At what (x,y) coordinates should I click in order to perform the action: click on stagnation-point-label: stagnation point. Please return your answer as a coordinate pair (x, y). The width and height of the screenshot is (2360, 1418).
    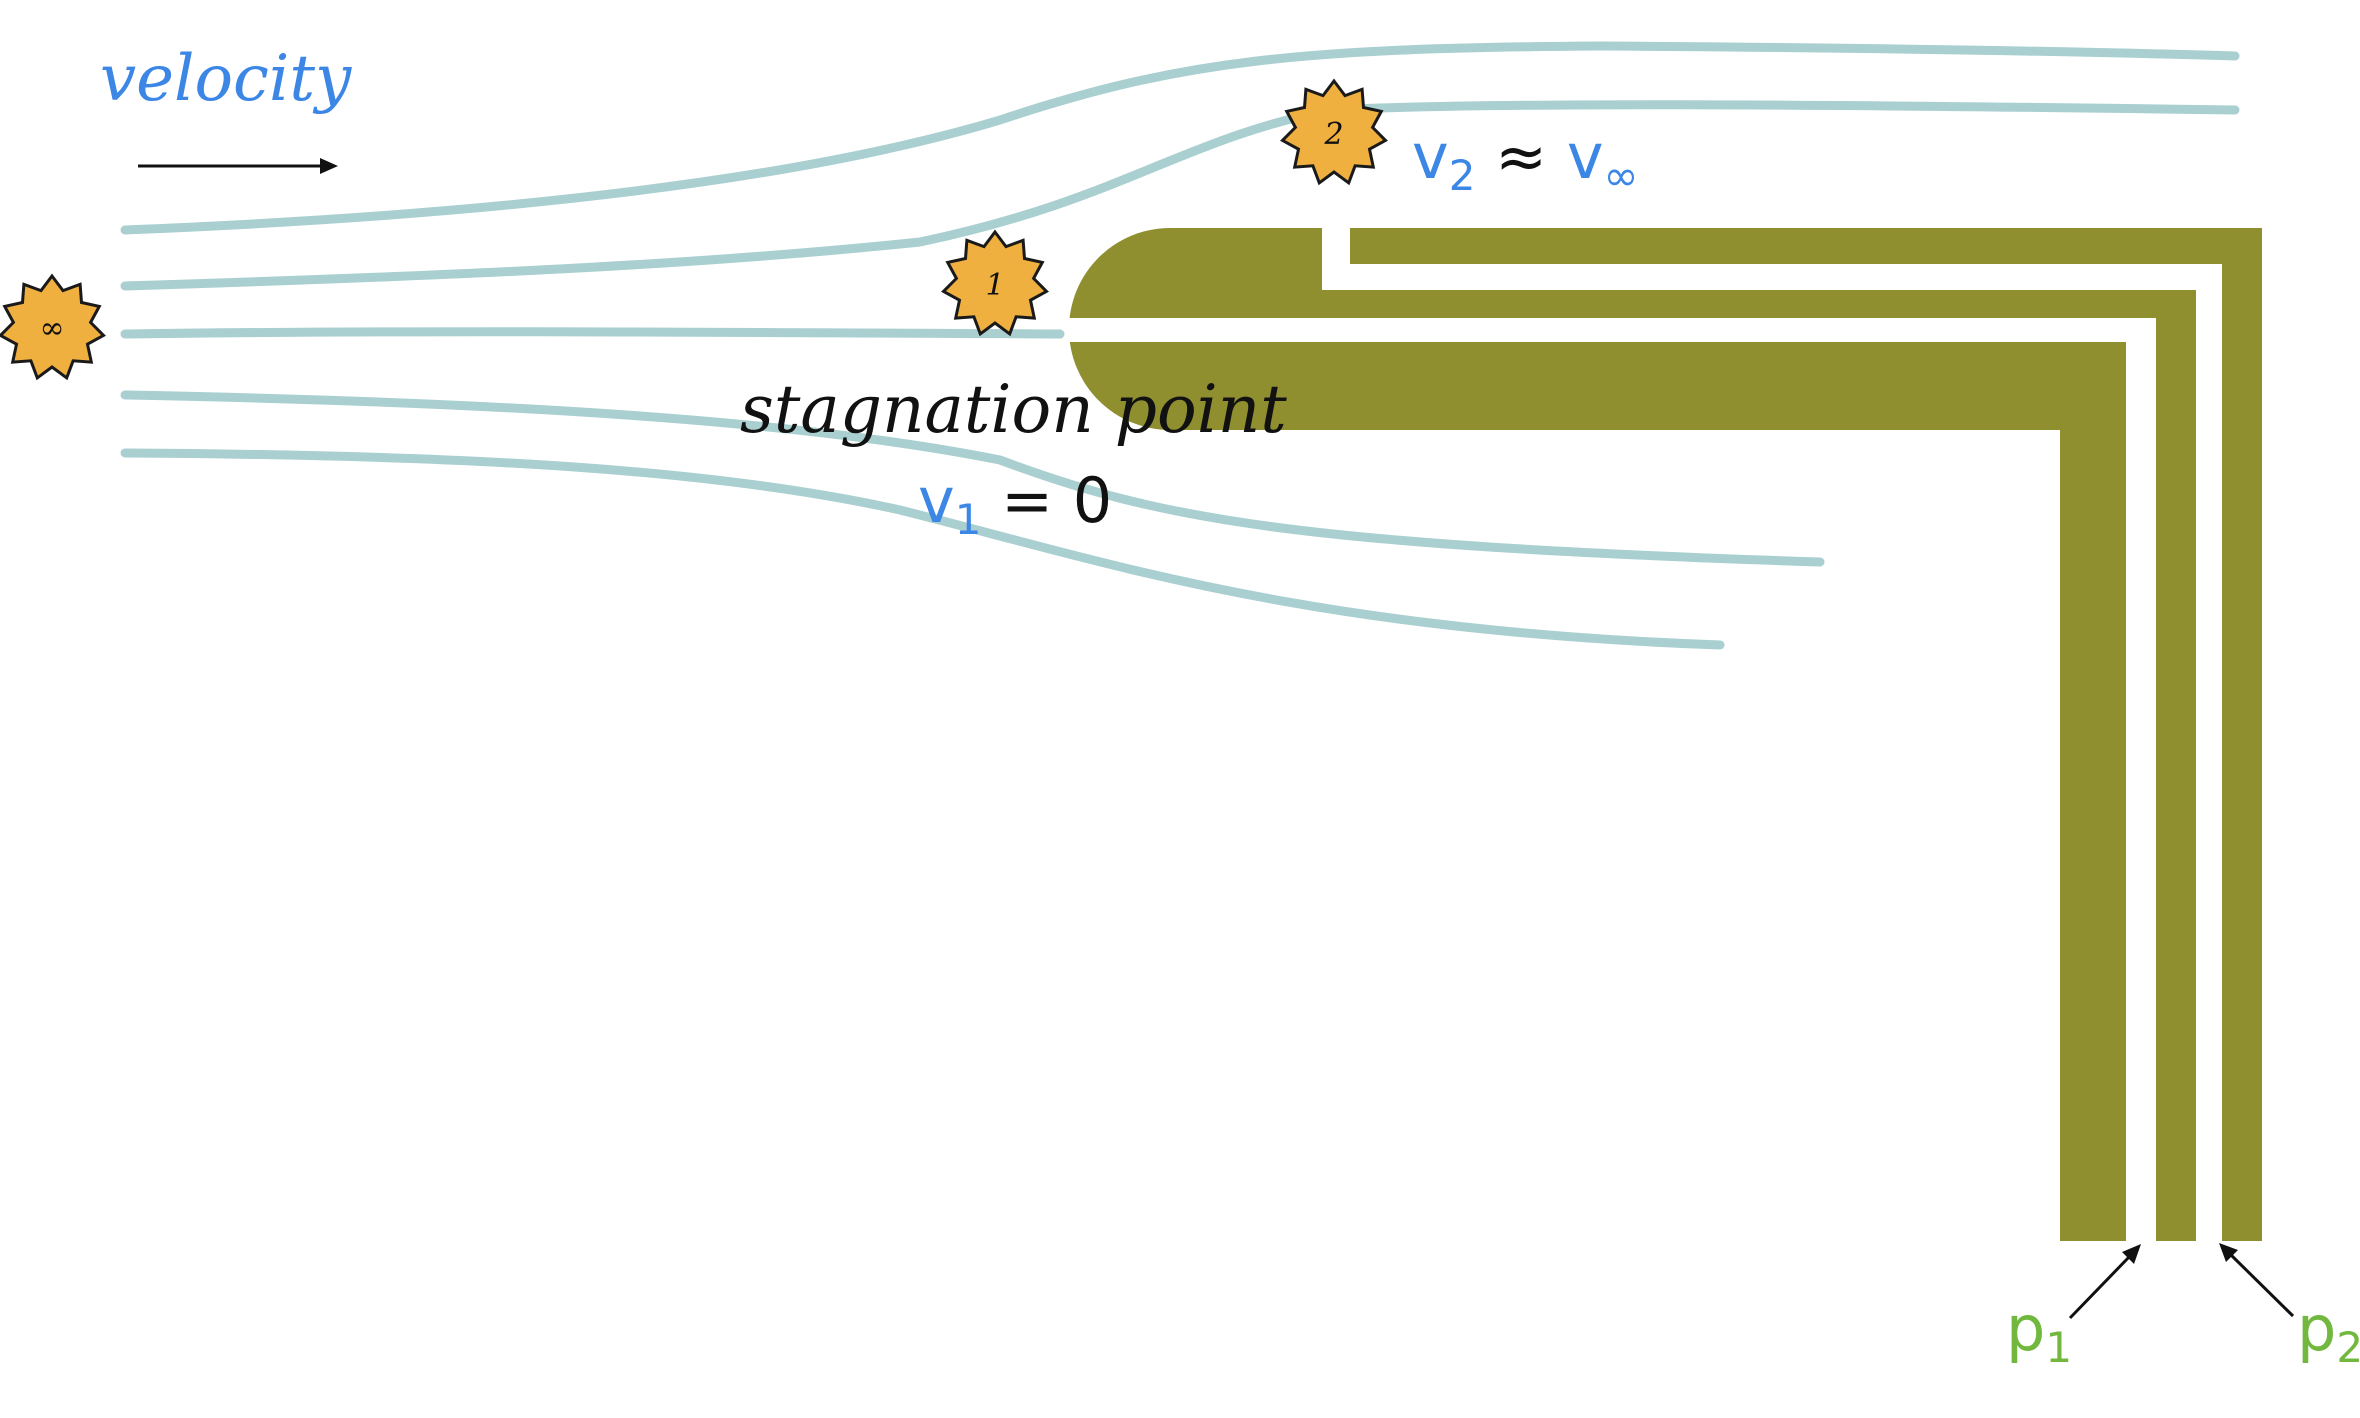
    Looking at the image, I should click on (1013, 409).